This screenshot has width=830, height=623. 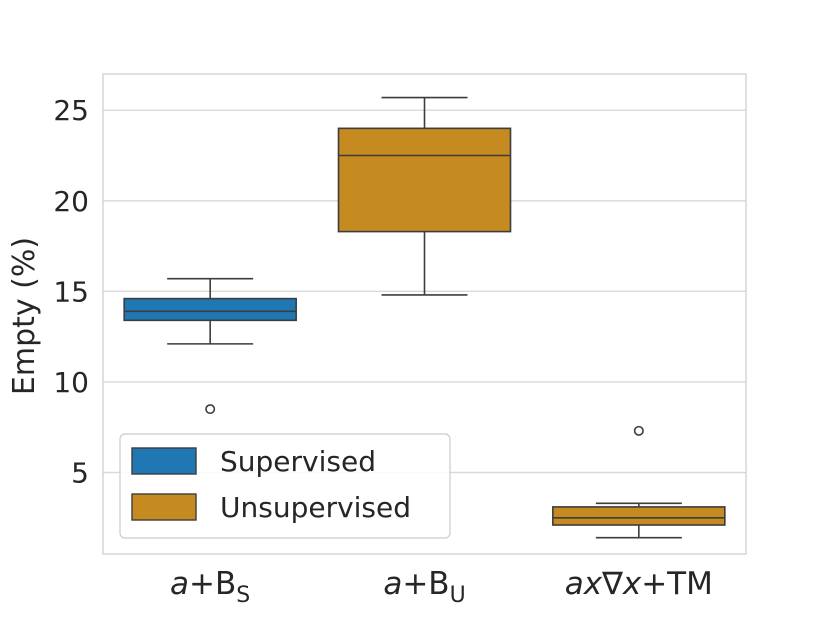 What do you see at coordinates (315, 507) in the screenshot?
I see `legend-label: Unsupervised` at bounding box center [315, 507].